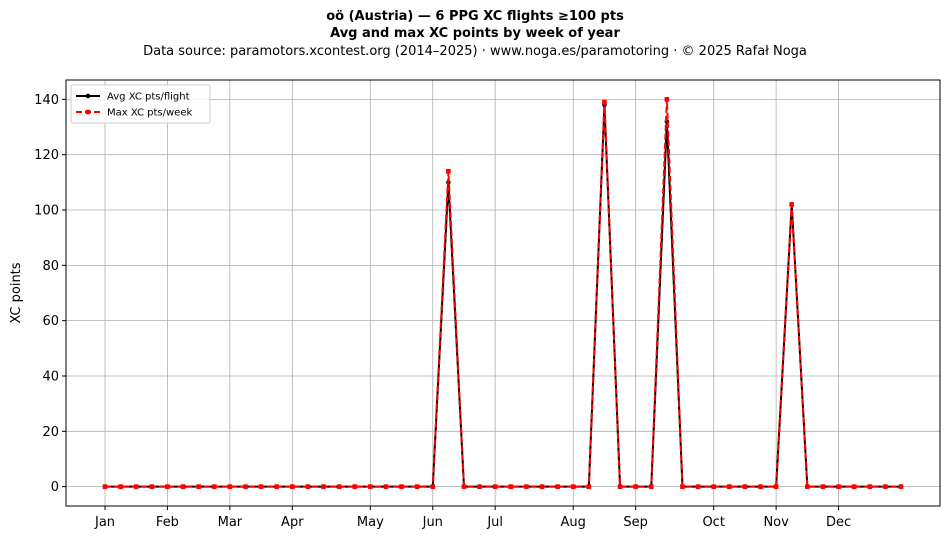  I want to click on y-tick-label: 80, so click(50, 266).